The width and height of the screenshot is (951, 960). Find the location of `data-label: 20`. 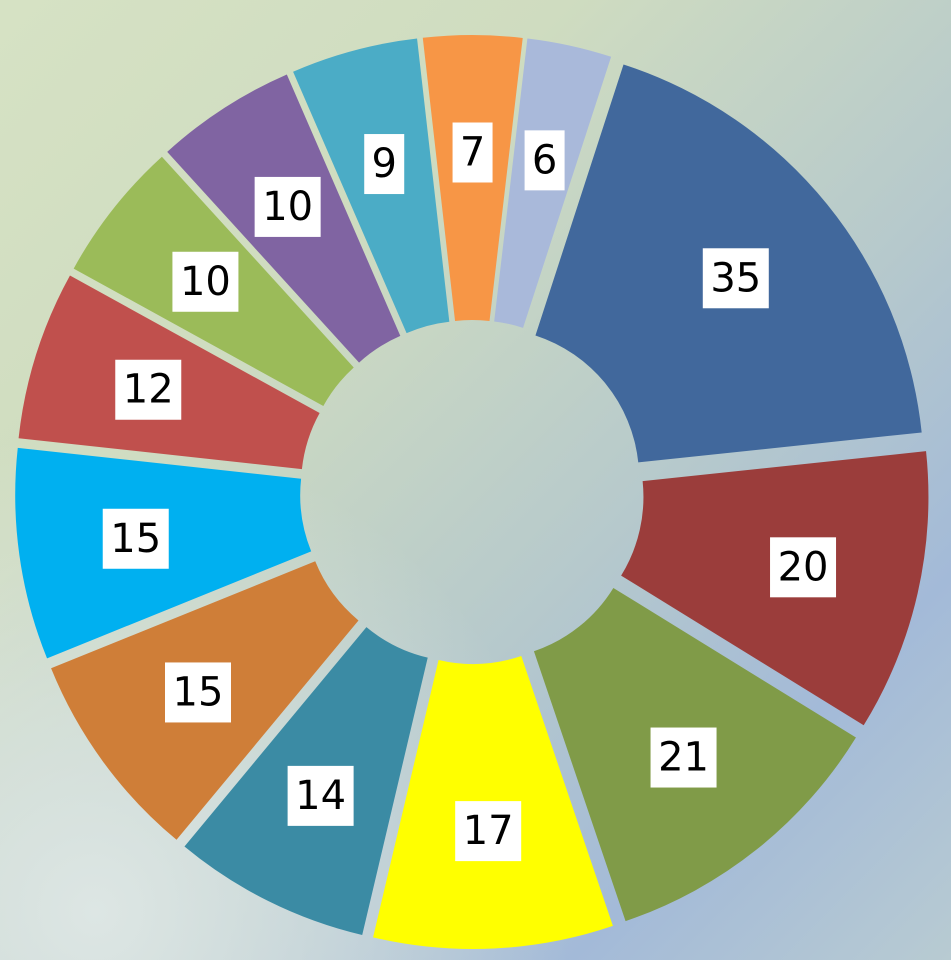

data-label: 20 is located at coordinates (803, 567).